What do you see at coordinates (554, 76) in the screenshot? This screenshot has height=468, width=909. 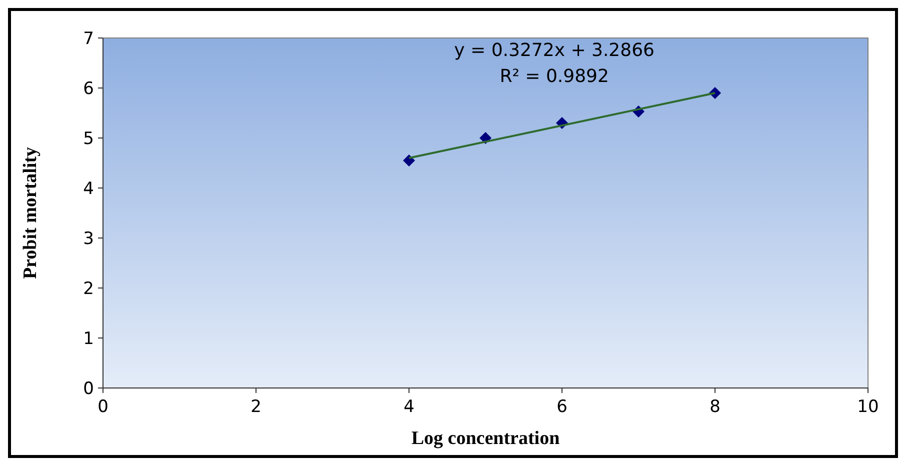 I see `annotation: R² = 0.9892` at bounding box center [554, 76].